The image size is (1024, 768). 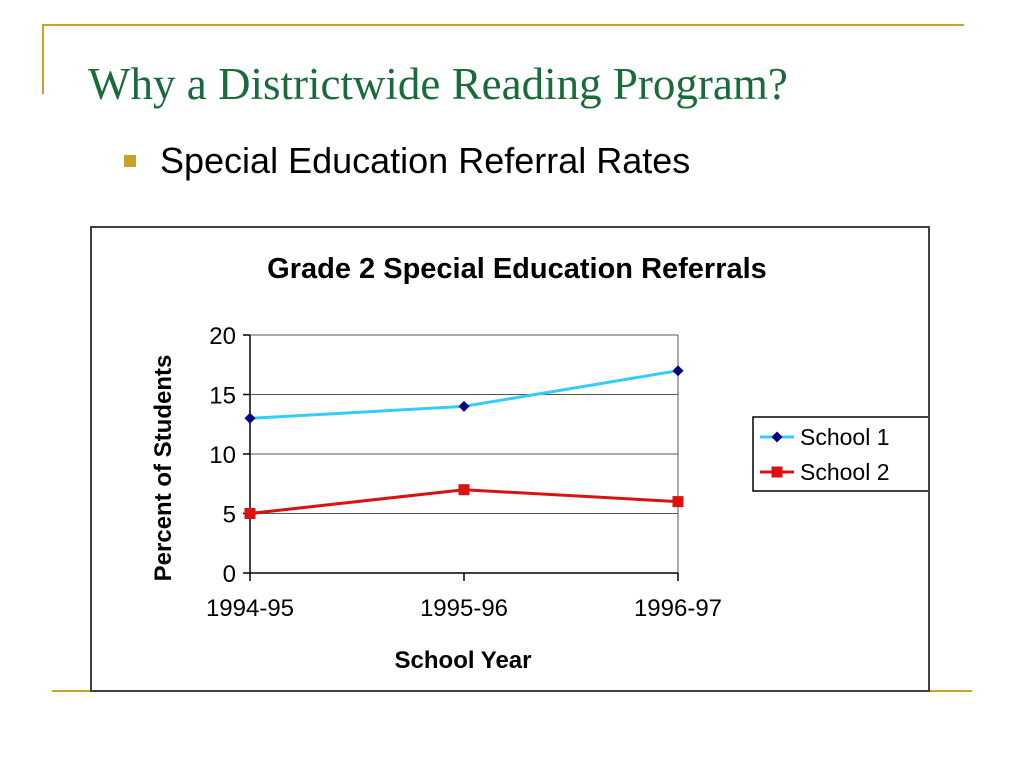 I want to click on x-tick-label: 1995-96, so click(x=464, y=608).